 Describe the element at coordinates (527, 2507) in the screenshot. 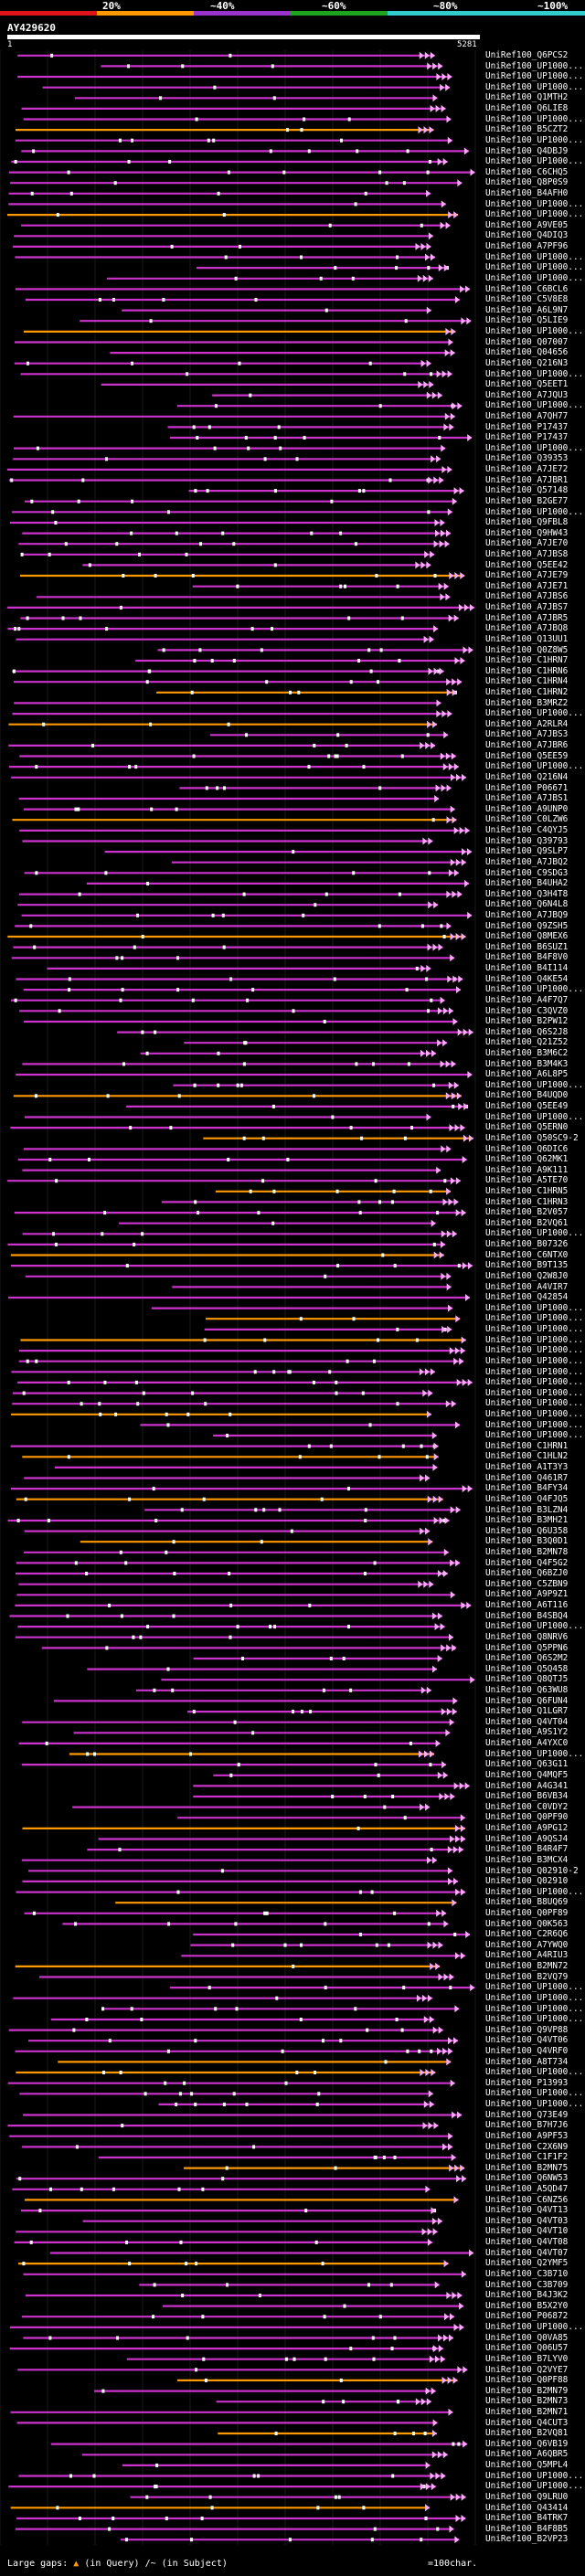

I see `hit-label: UniRef100_Q43414` at that location.